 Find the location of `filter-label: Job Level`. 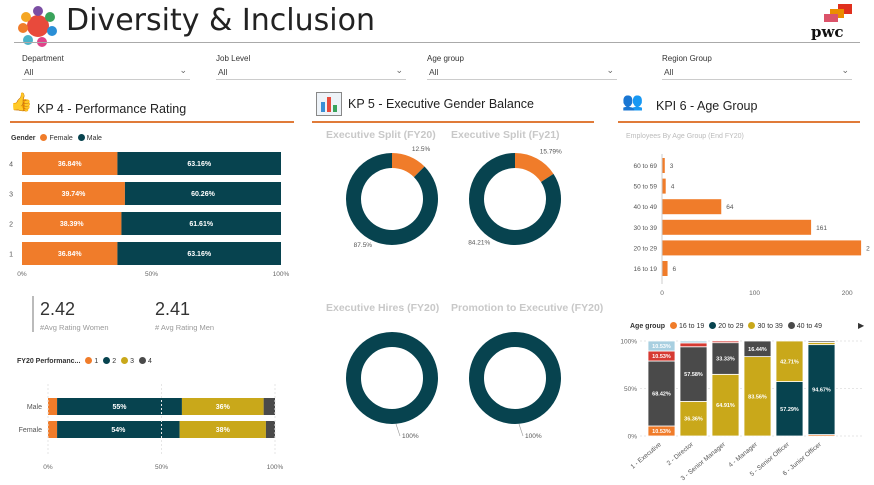

filter-label: Job Level is located at coordinates (233, 58).